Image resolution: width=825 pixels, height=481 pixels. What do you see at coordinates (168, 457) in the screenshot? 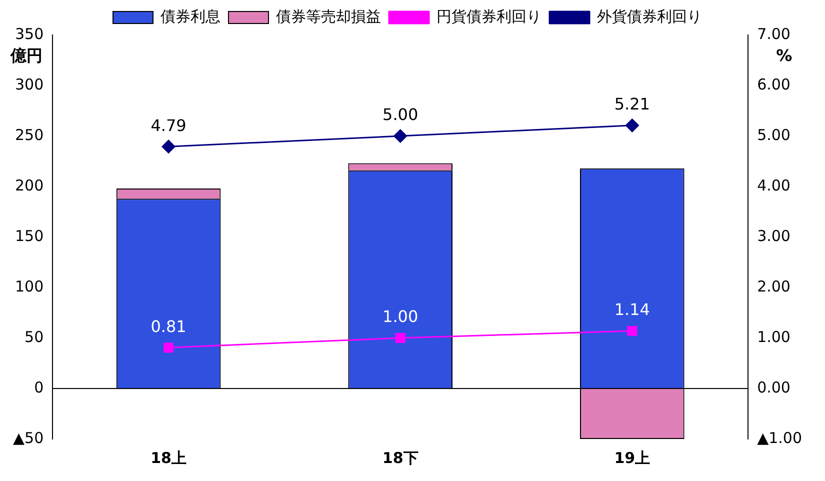
I see `x-tick-label: 18上` at bounding box center [168, 457].